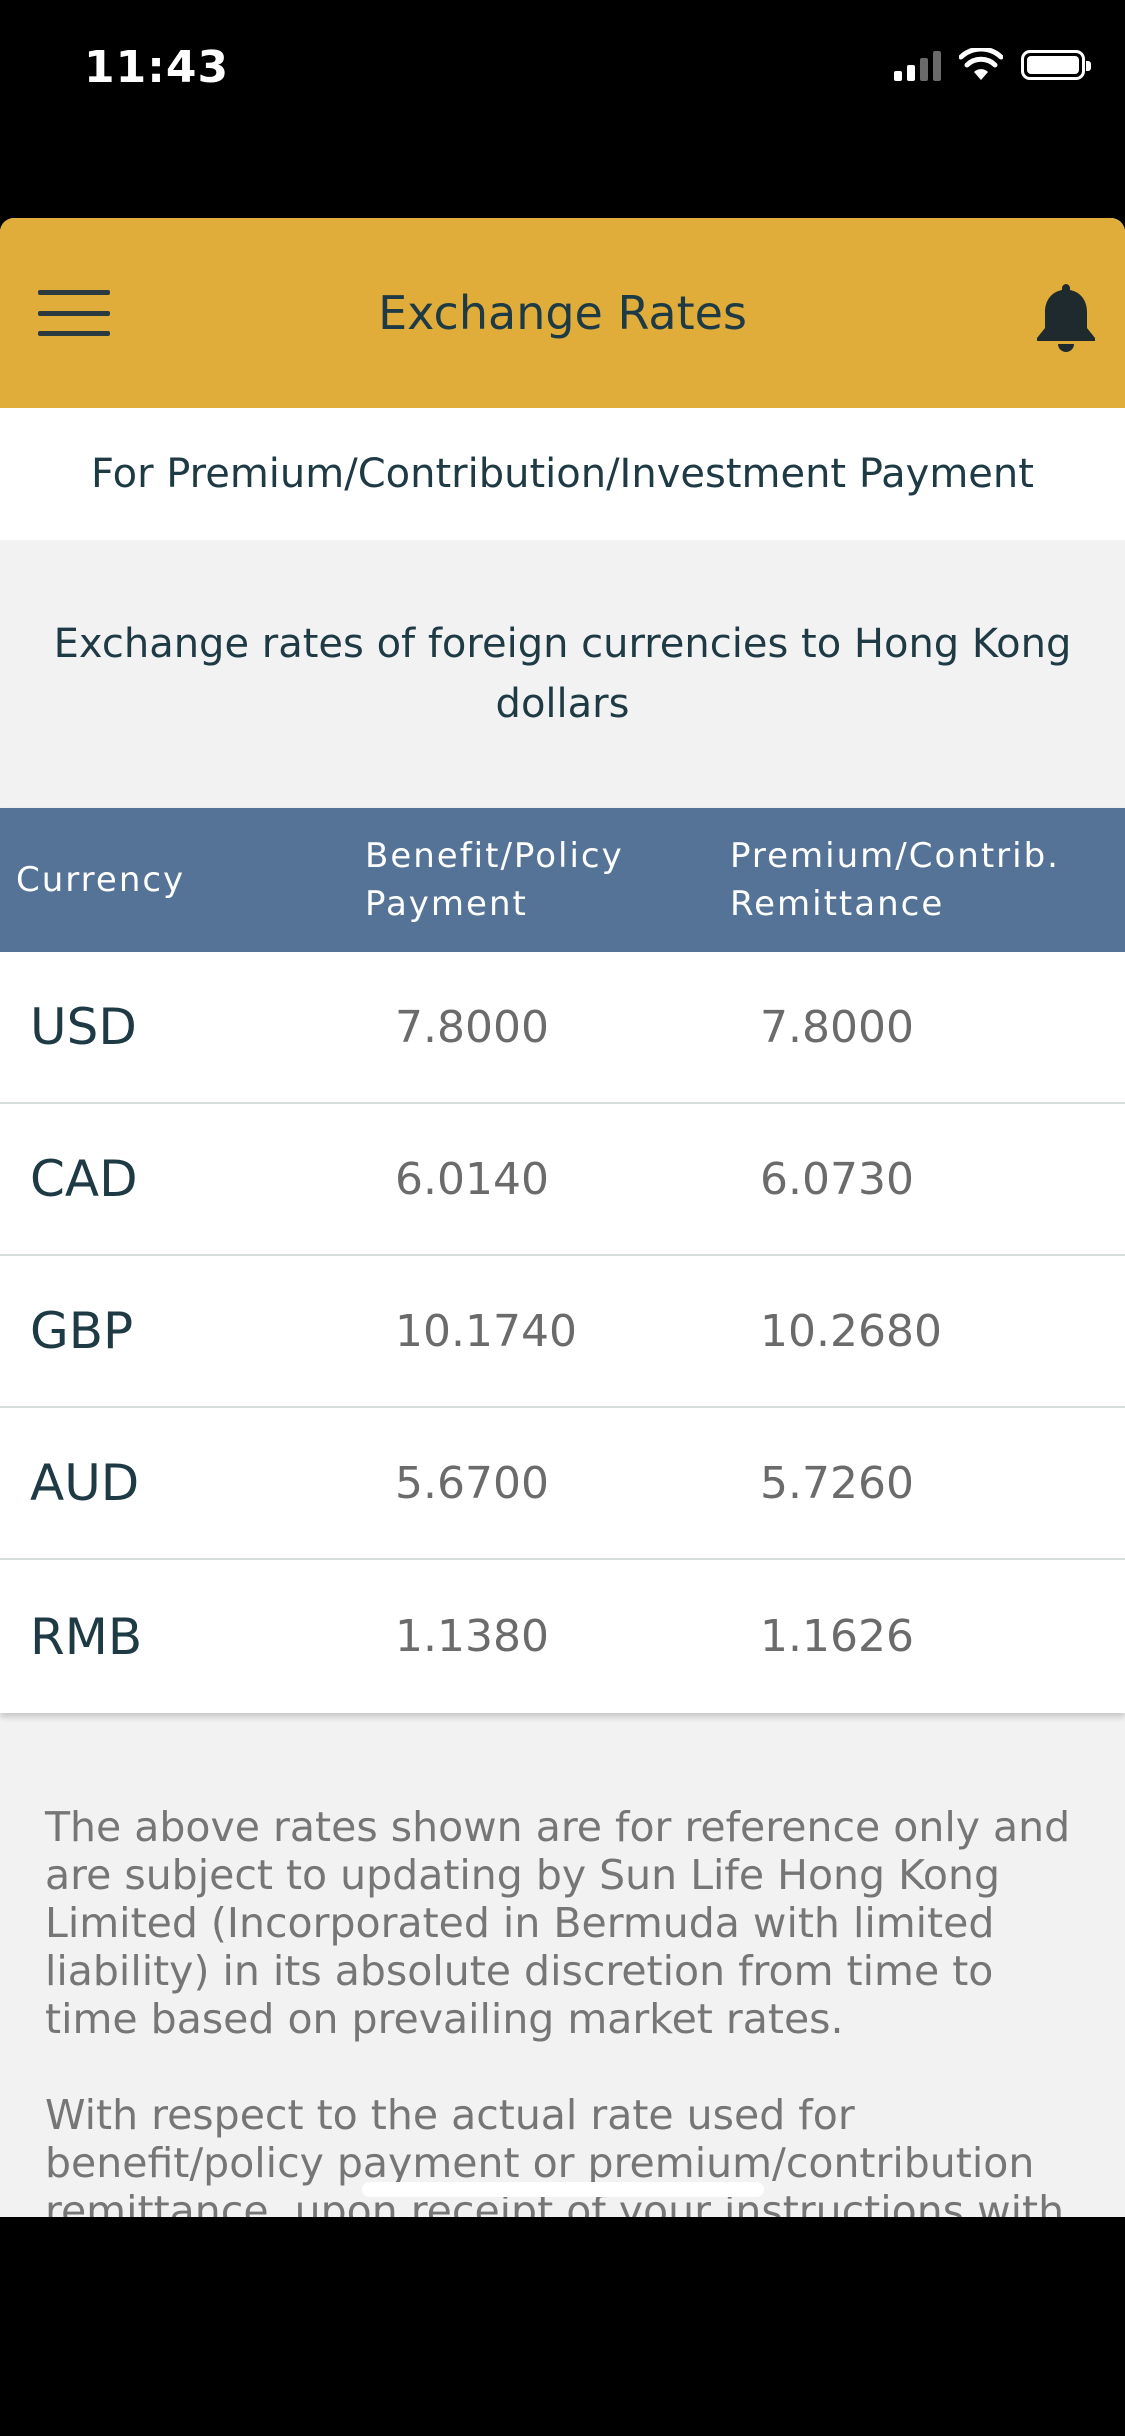  I want to click on benefit-rate: 6.0140, so click(472, 1179).